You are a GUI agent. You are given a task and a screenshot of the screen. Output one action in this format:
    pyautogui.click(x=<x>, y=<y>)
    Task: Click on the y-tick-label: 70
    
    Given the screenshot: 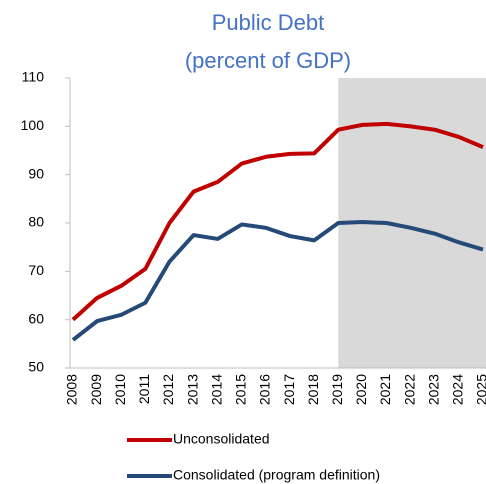 What is the action you would take?
    pyautogui.click(x=36, y=270)
    